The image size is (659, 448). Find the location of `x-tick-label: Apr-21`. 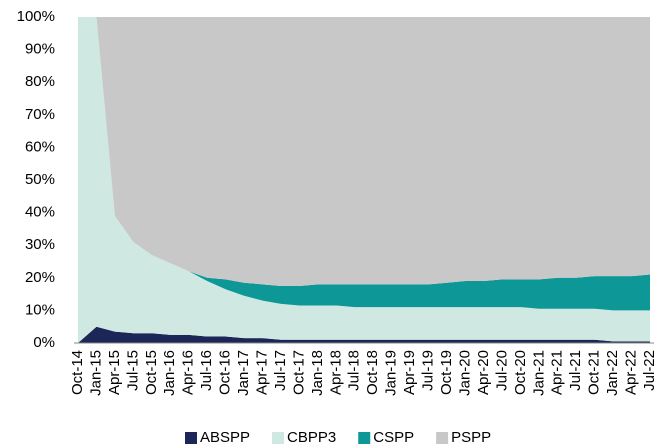

x-tick-label: Apr-21 is located at coordinates (557, 372).